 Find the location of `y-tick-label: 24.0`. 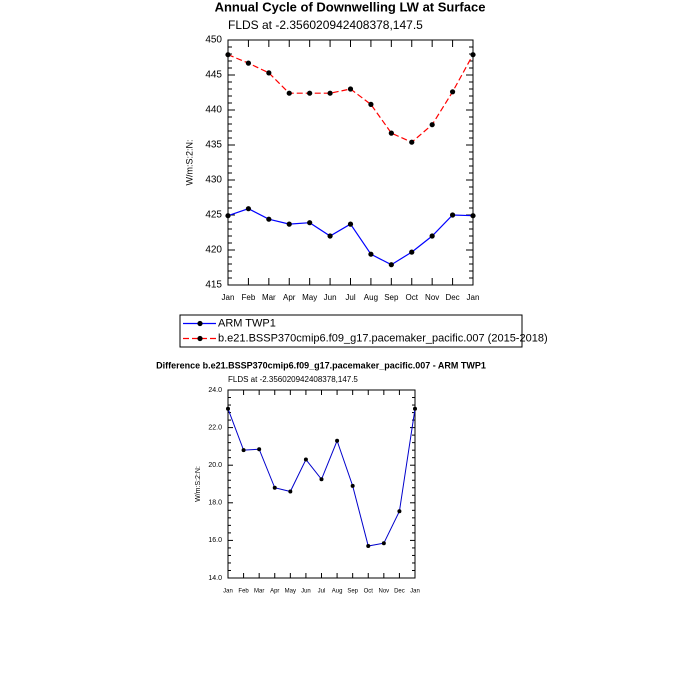

y-tick-label: 24.0 is located at coordinates (215, 390).